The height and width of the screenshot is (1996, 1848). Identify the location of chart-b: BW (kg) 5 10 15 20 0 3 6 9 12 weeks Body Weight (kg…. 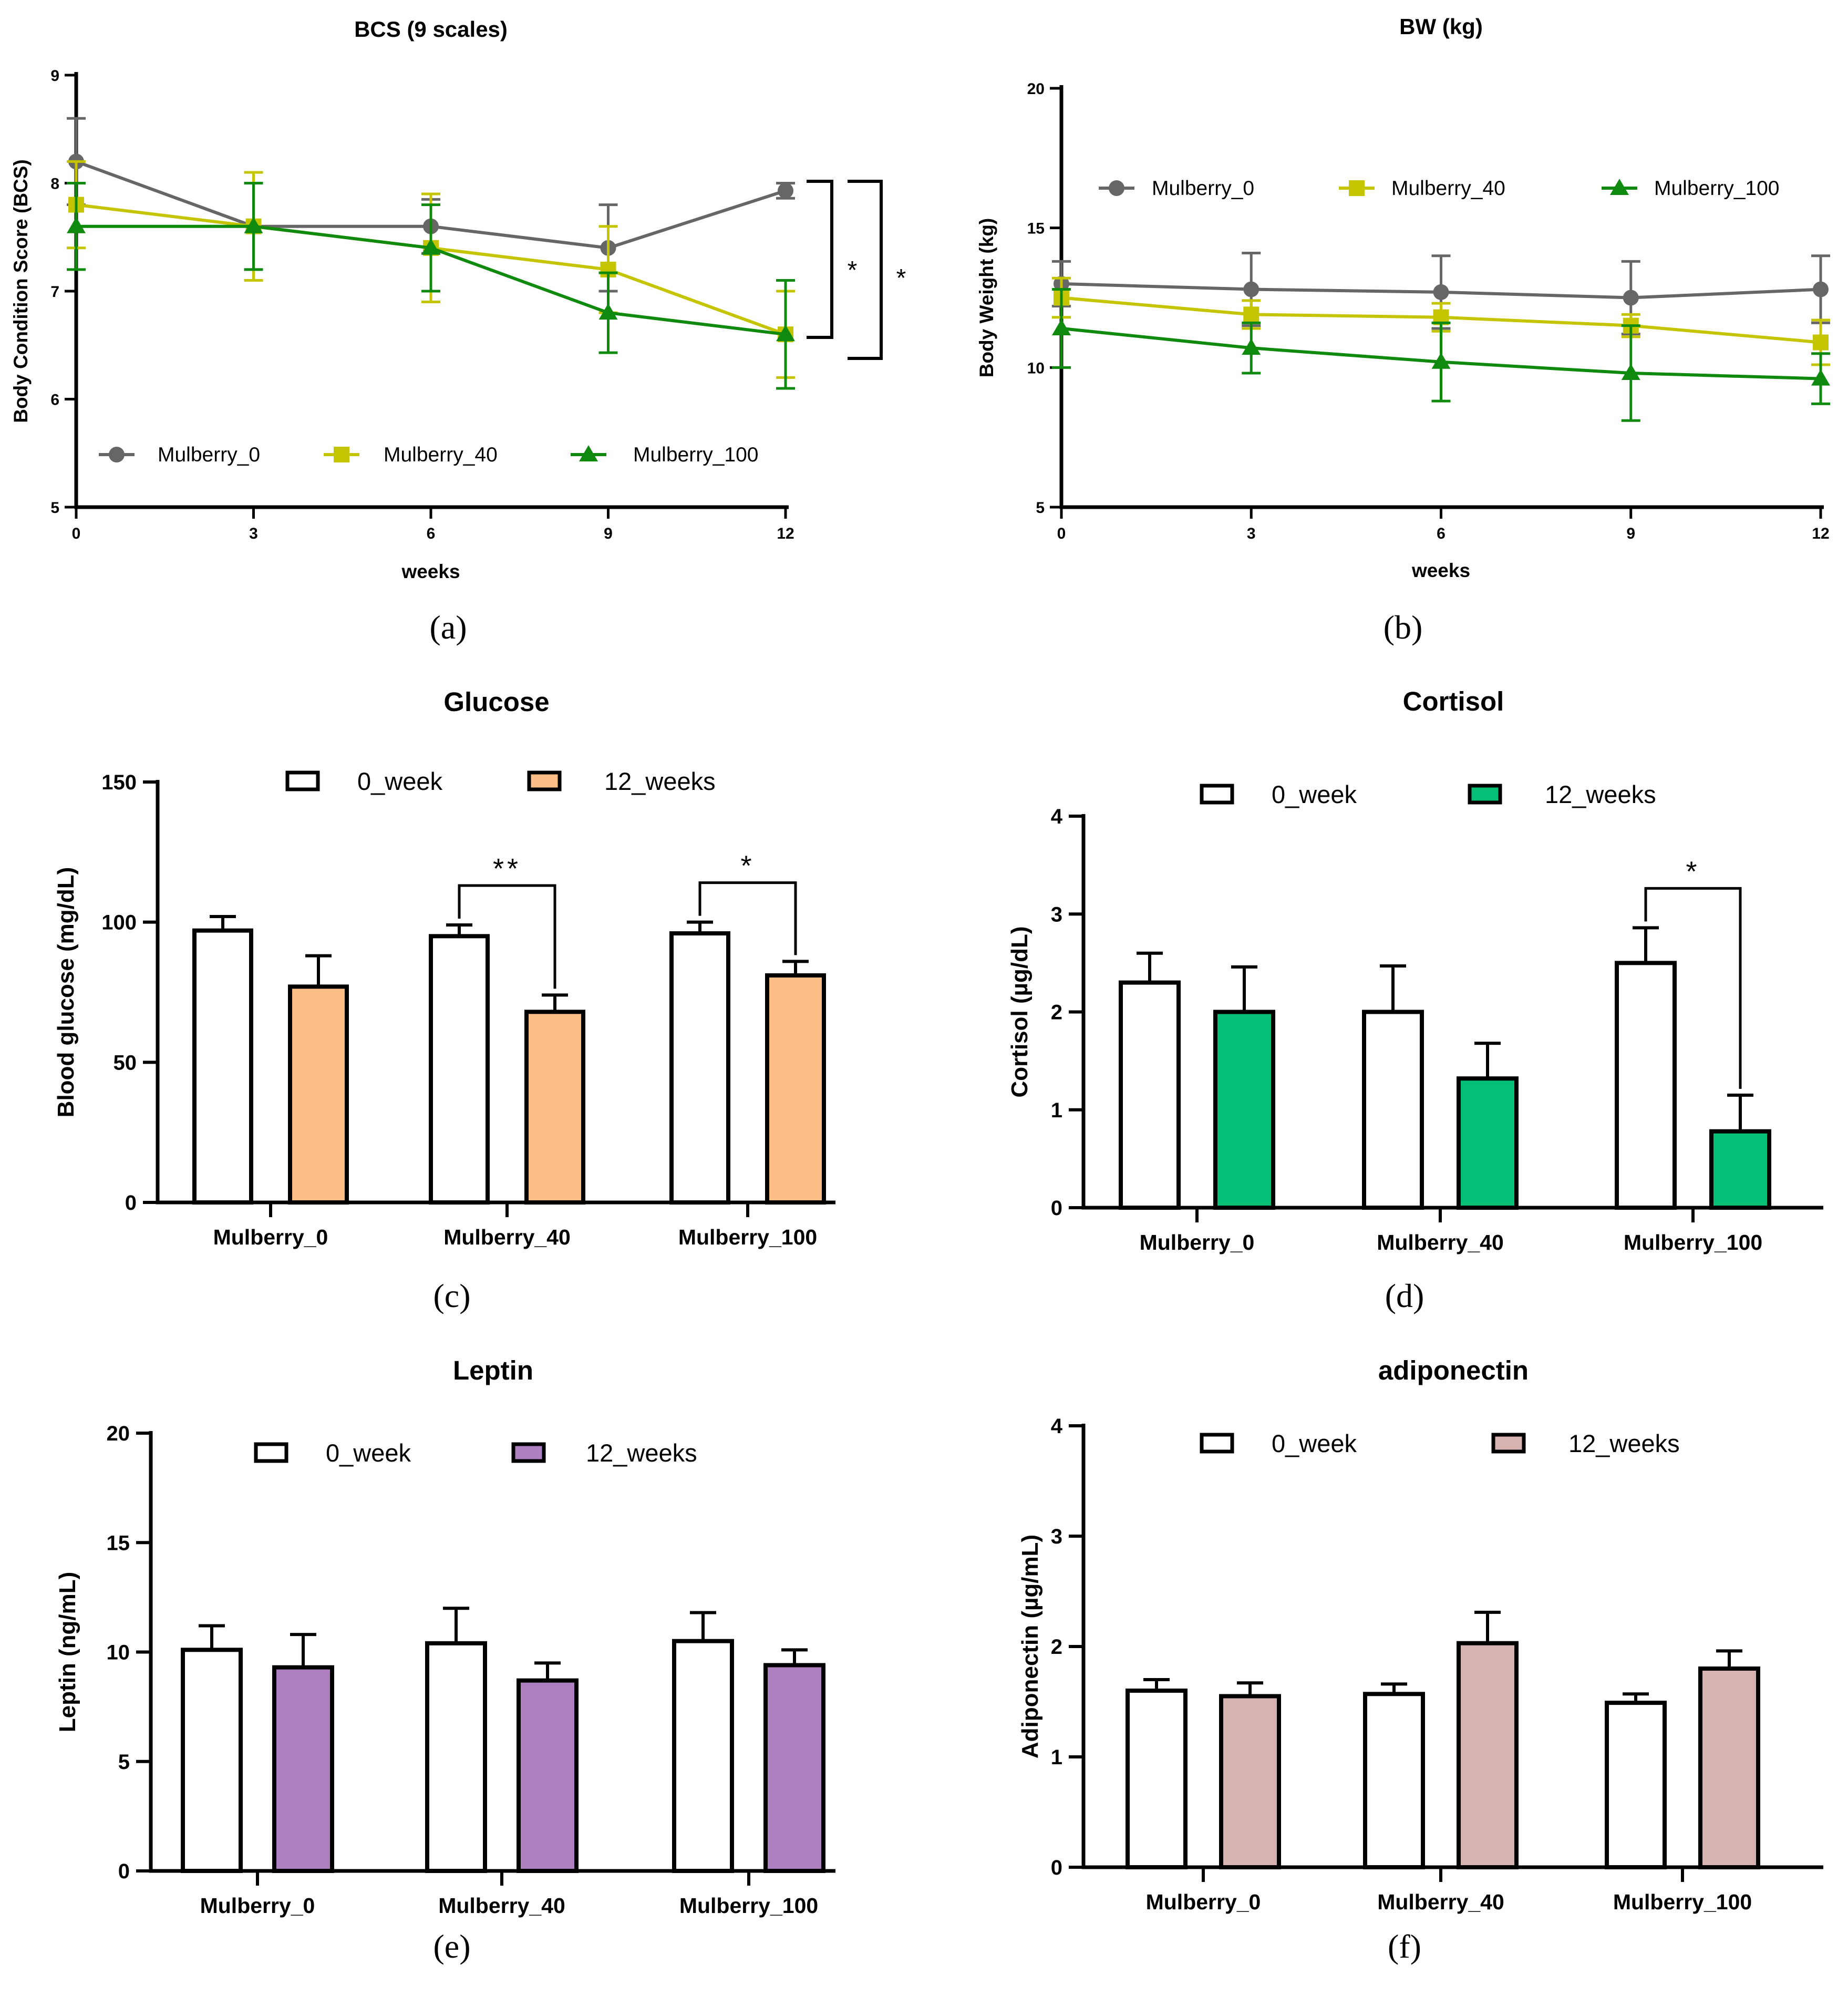
(1403, 330).